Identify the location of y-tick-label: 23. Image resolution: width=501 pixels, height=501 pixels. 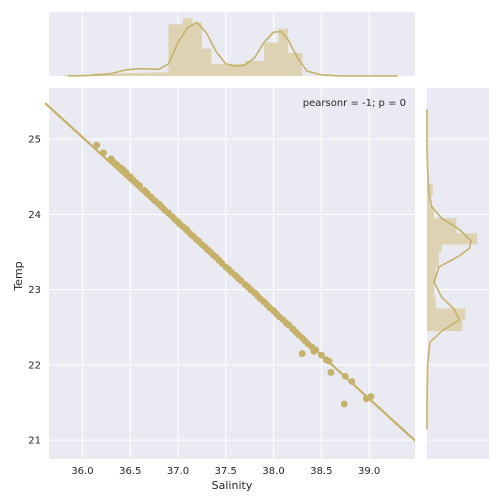
(34, 290).